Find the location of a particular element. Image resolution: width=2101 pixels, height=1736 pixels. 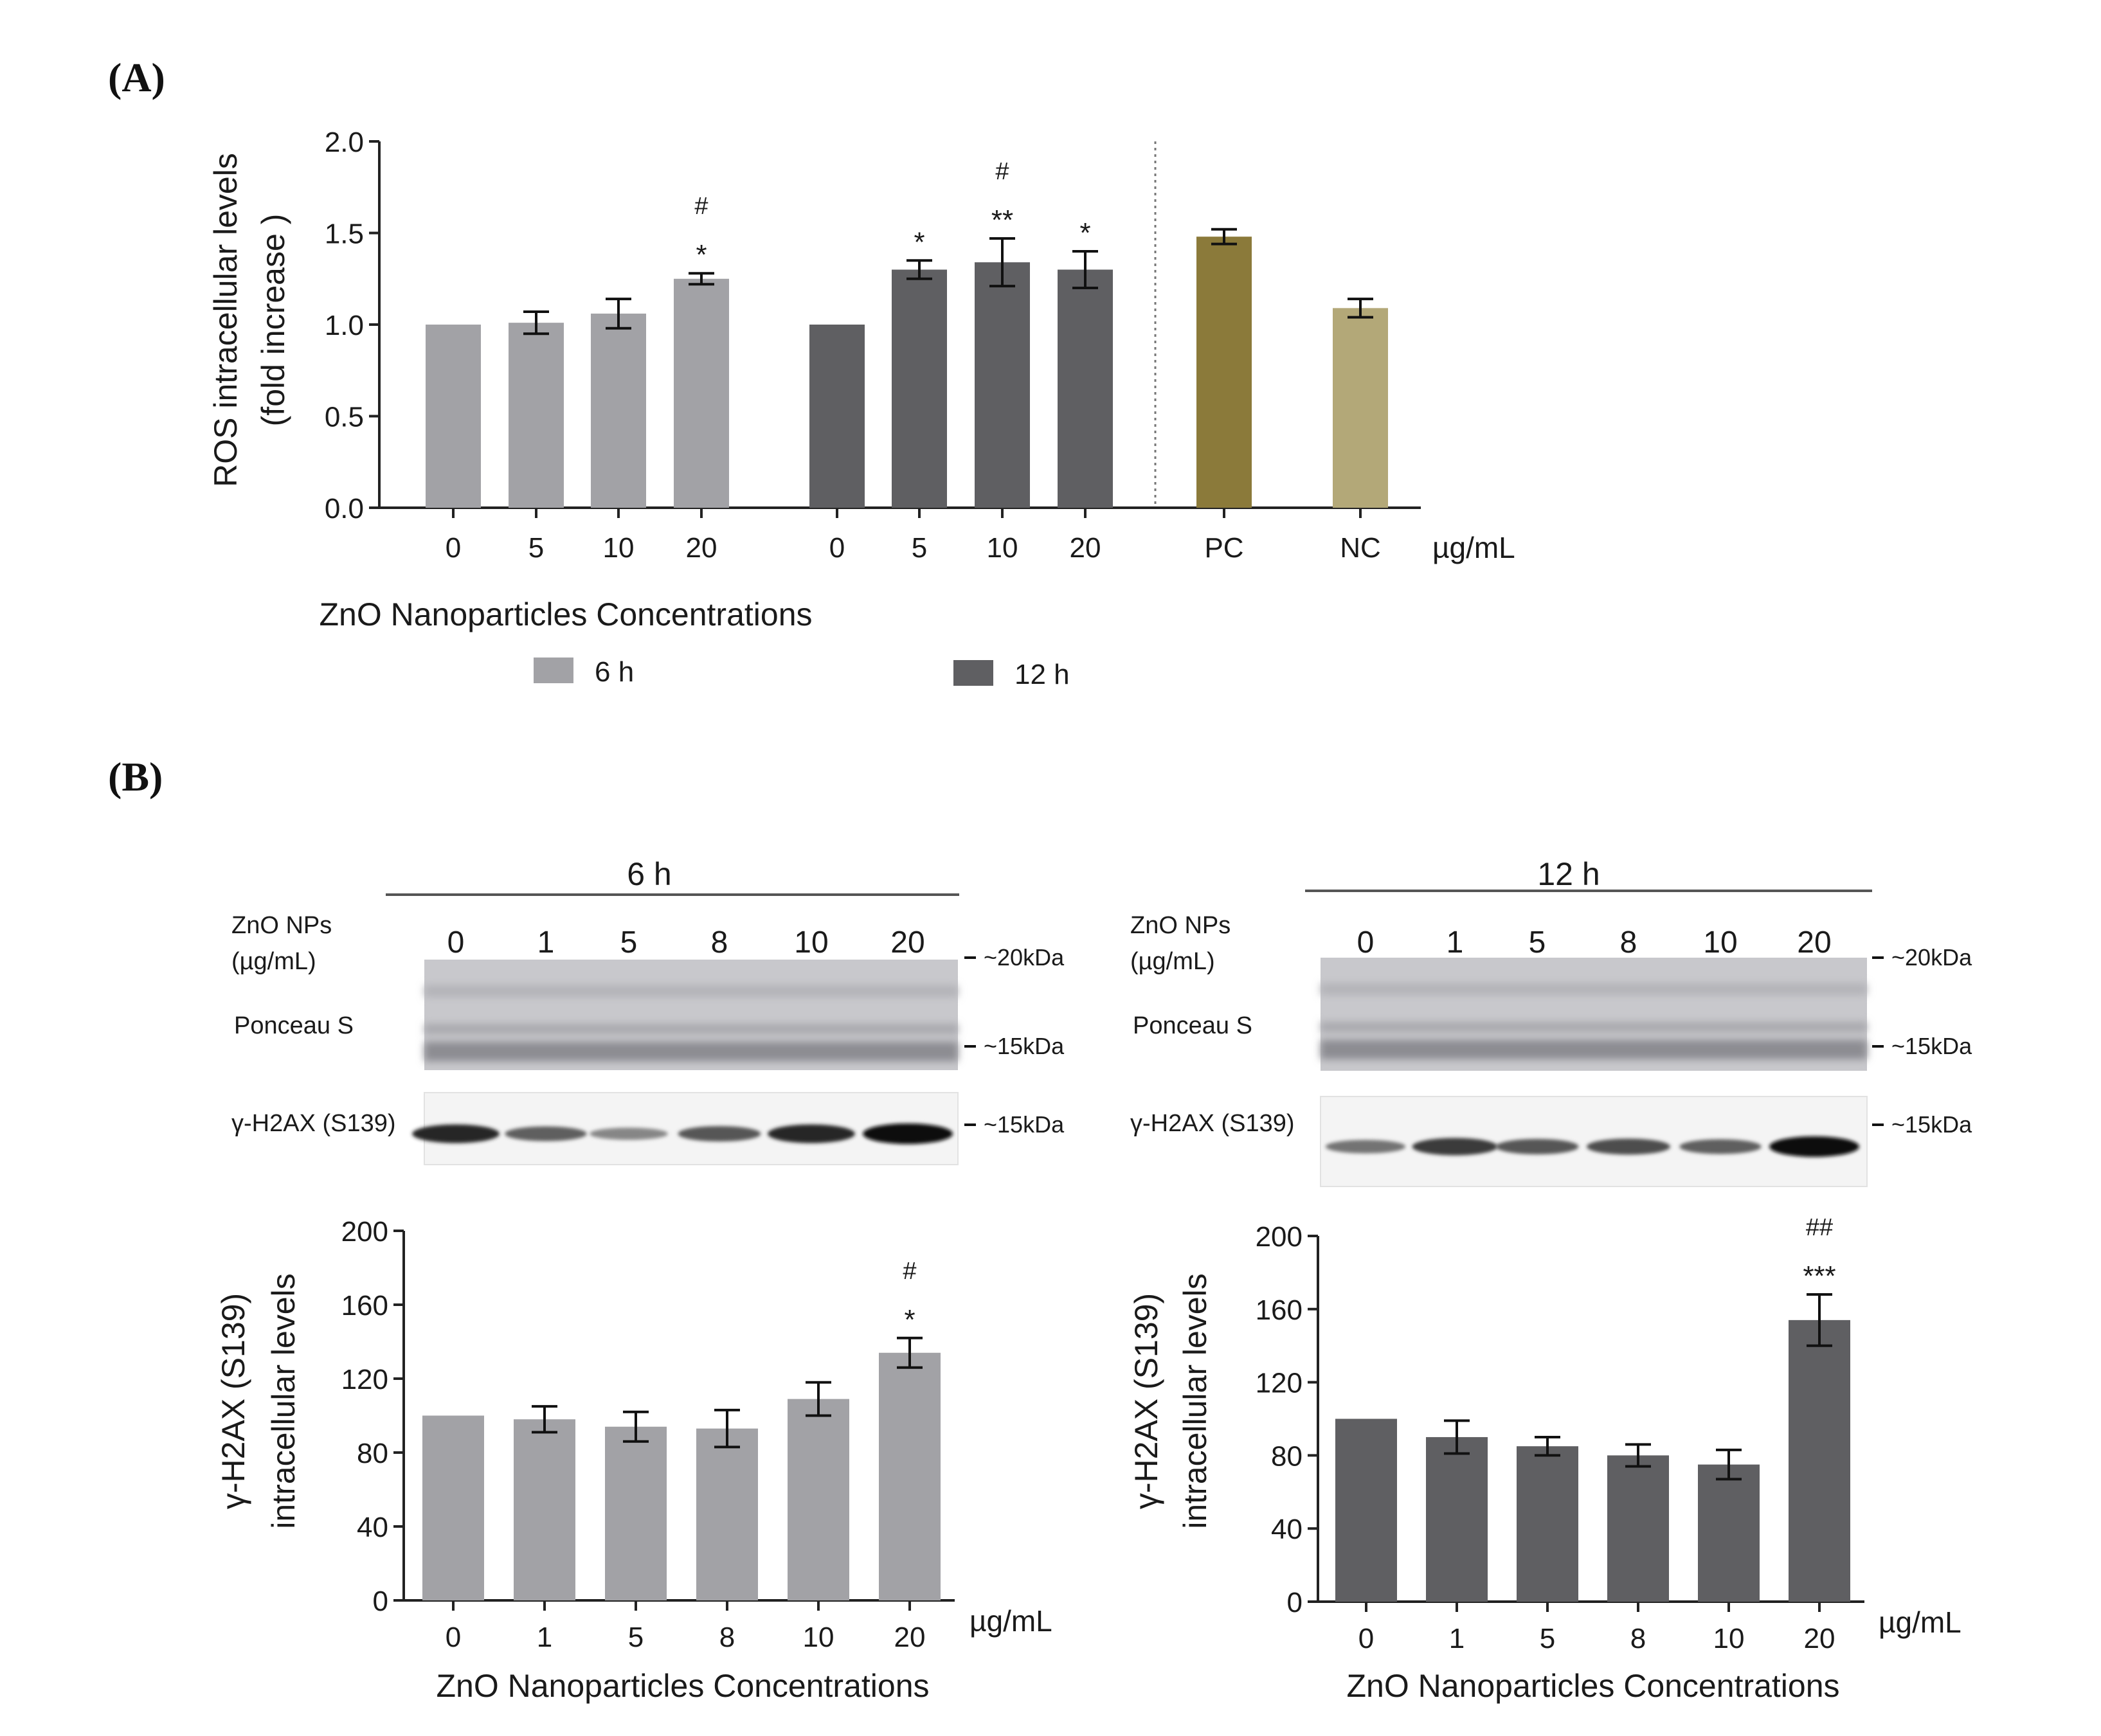

chart-a-significance-mark: * is located at coordinates (701, 255).